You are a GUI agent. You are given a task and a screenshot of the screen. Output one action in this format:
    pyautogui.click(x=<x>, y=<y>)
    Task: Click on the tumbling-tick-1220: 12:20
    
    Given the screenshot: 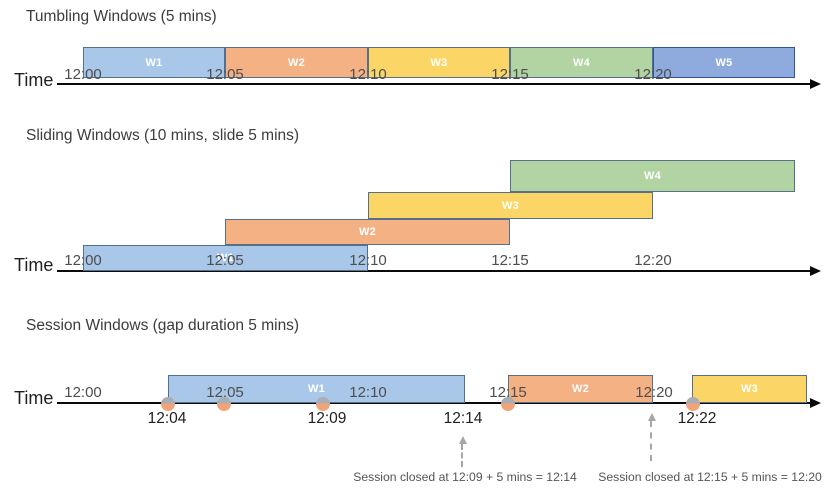 What is the action you would take?
    pyautogui.click(x=653, y=74)
    